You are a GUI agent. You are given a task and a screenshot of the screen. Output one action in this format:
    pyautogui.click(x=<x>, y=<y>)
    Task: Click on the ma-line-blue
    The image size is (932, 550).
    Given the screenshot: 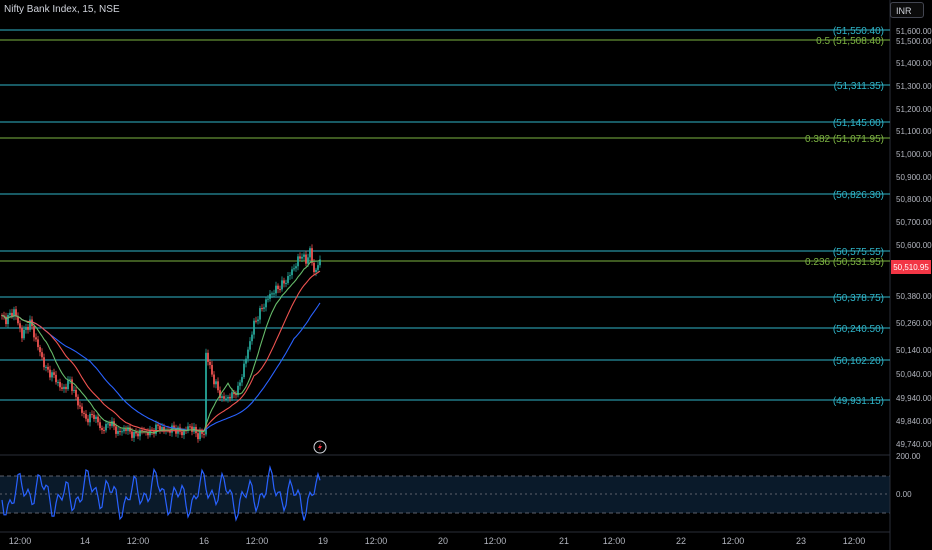 What is the action you would take?
    pyautogui.click(x=161, y=367)
    